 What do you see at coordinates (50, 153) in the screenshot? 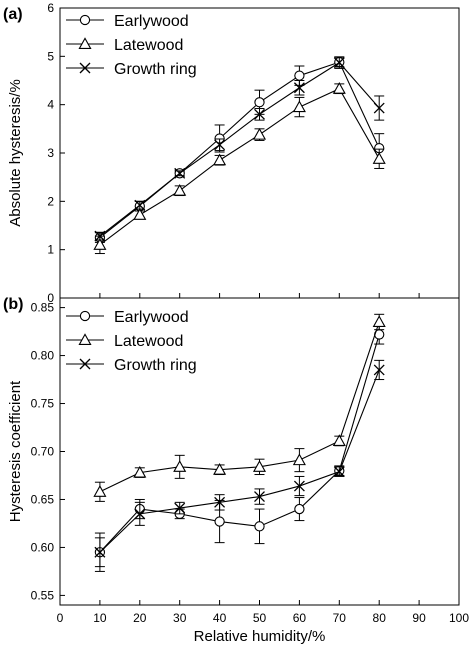
I see `y-tick-label: 3` at bounding box center [50, 153].